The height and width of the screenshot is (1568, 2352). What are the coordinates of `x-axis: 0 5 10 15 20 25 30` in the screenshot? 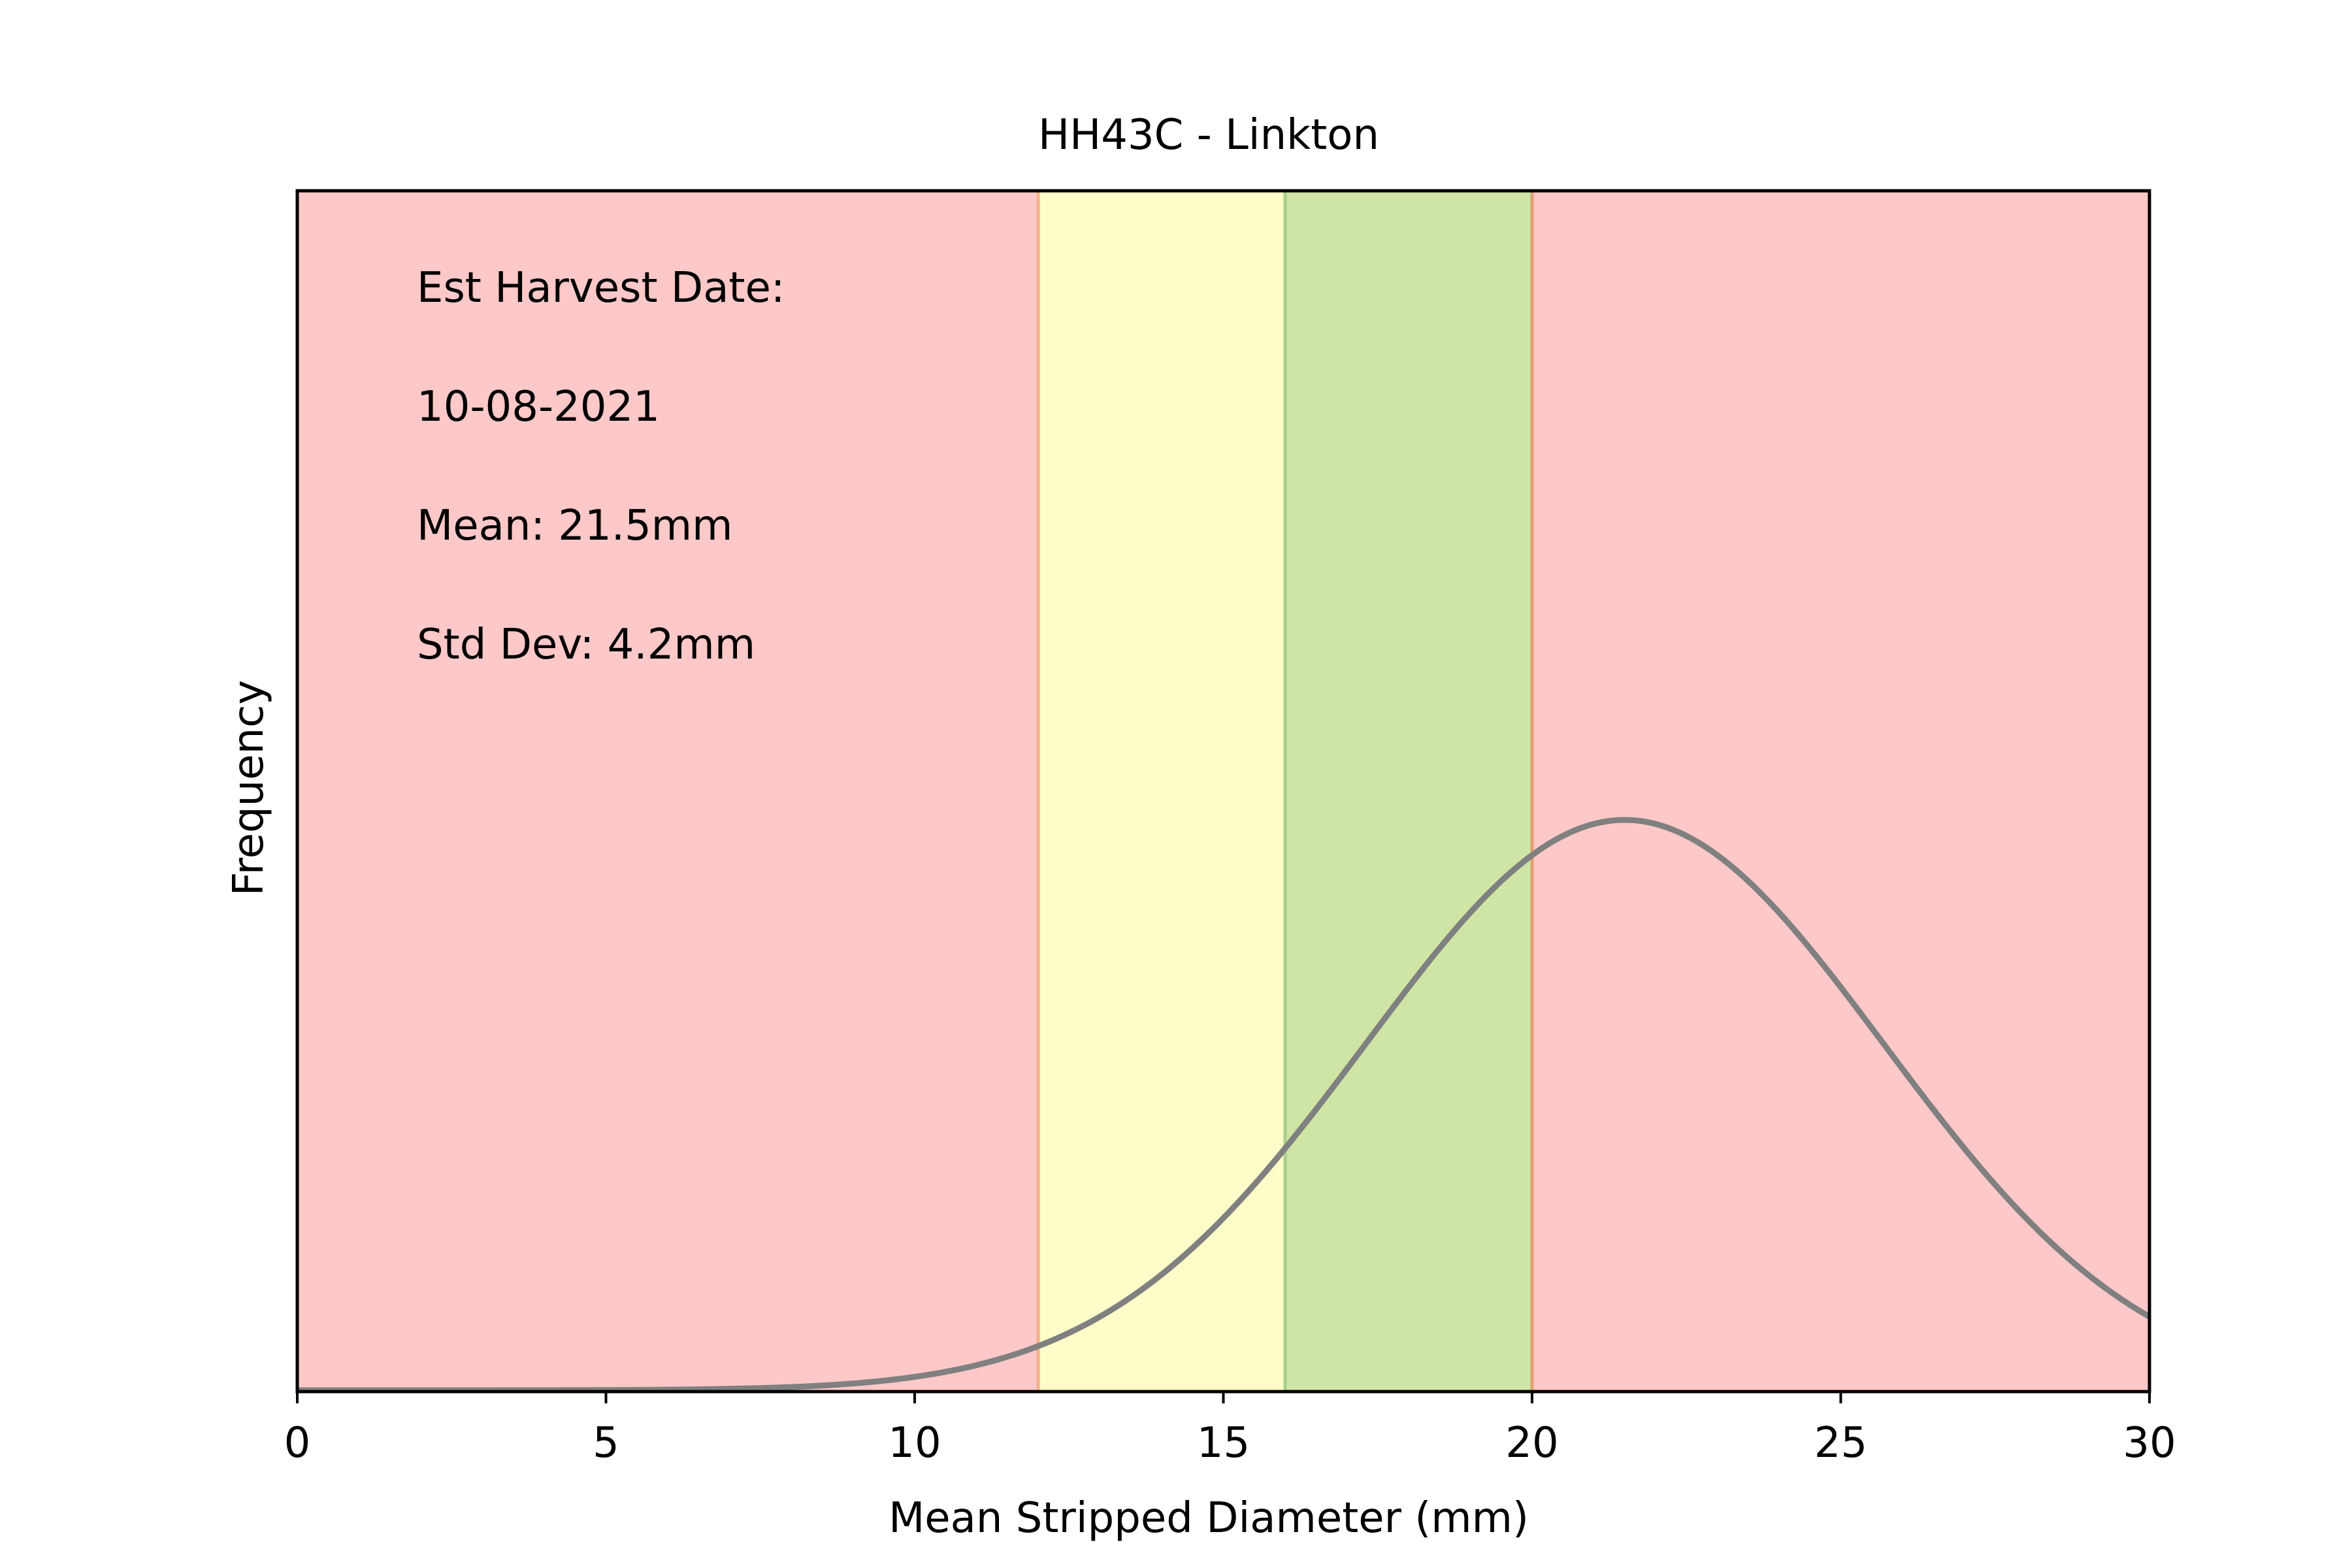 It's located at (1230, 1429).